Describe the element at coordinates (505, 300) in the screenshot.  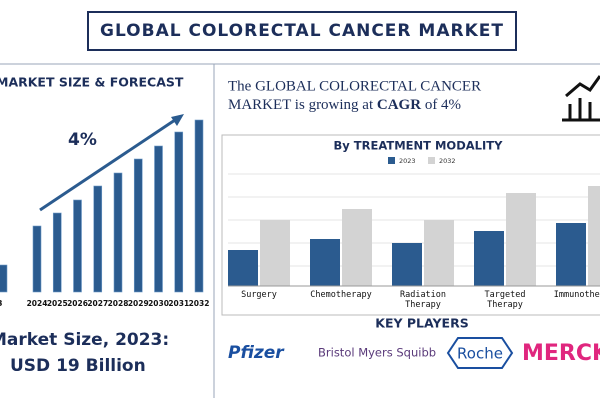
I see `x-tick-label: Targeted Therapy` at that location.